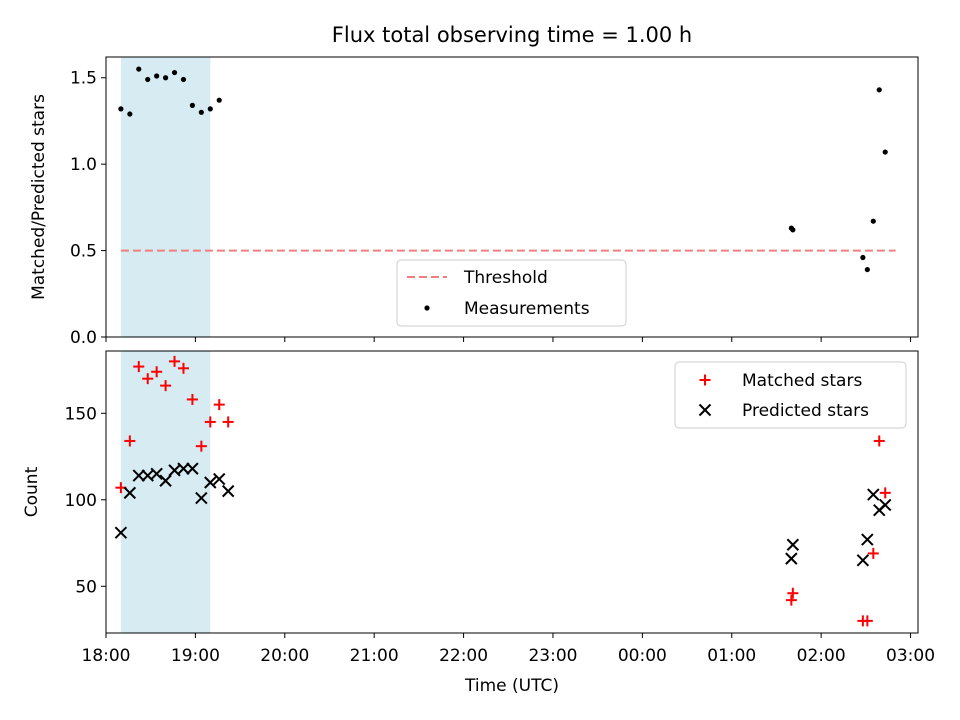 The image size is (960, 720). I want to click on top-y-ticks: 0.0 0.5 1.0 1.5, so click(88, 208).